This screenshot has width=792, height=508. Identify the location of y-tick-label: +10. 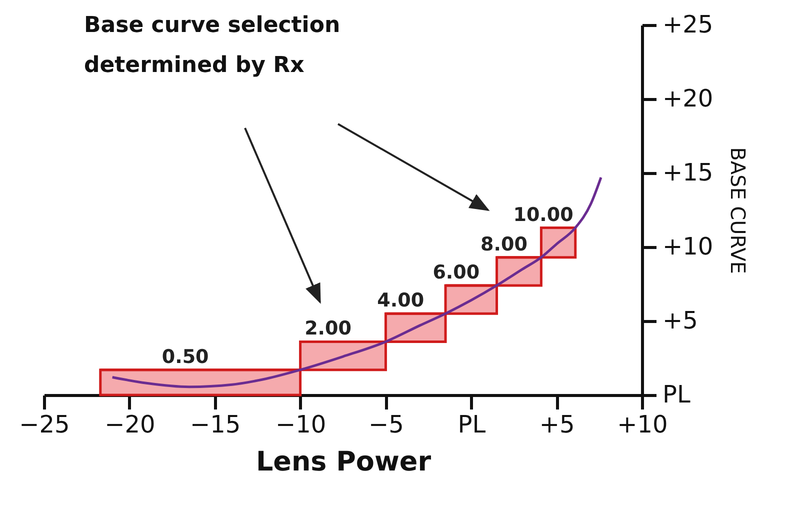
(688, 246).